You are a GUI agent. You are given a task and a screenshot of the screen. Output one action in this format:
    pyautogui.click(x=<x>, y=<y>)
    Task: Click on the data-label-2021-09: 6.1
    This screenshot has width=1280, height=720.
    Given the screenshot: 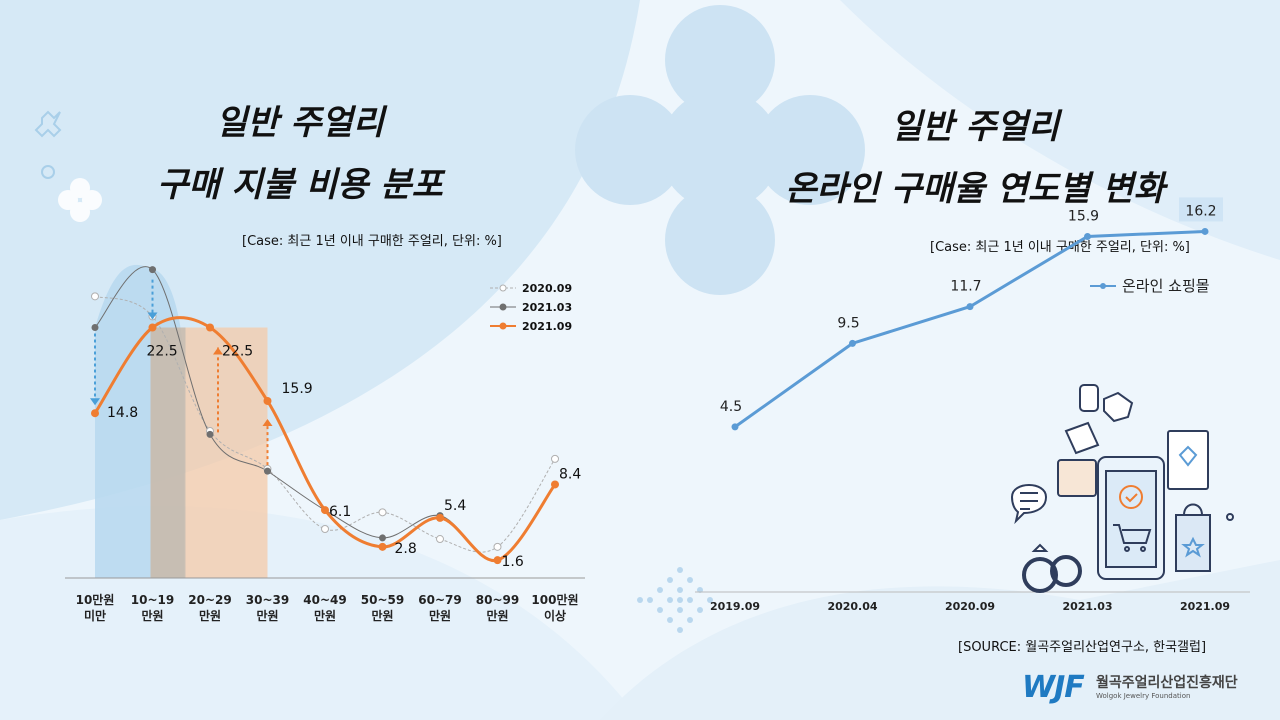 What is the action you would take?
    pyautogui.click(x=340, y=512)
    